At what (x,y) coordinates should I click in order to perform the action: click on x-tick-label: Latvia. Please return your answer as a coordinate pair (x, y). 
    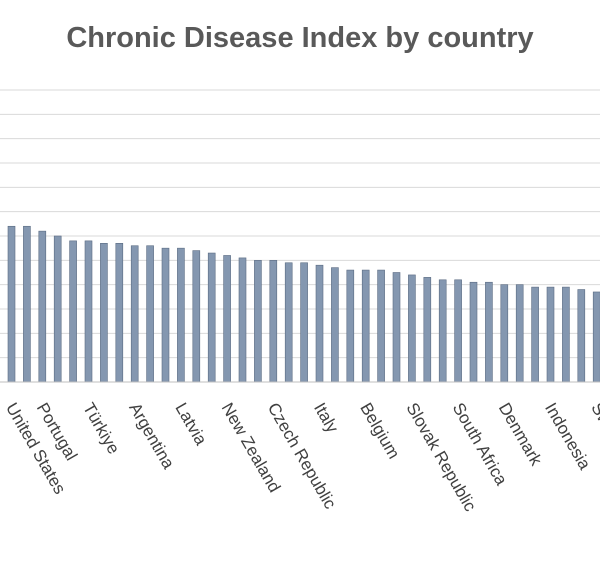
    Looking at the image, I should click on (190, 424).